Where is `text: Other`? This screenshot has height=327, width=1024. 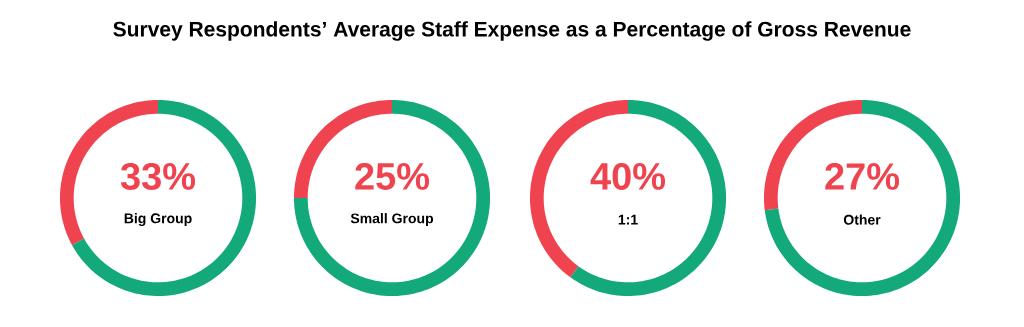 text: Other is located at coordinates (862, 219).